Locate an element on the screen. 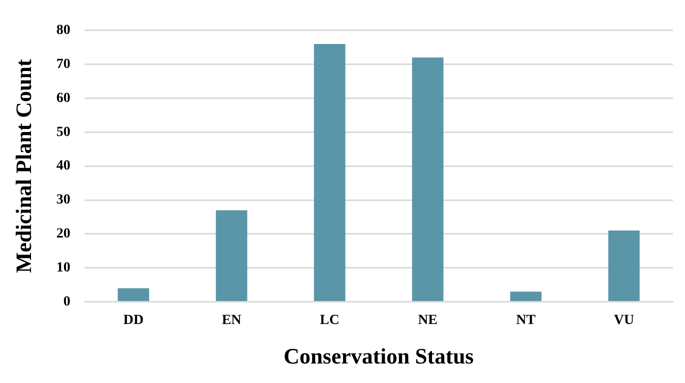 Image resolution: width=685 pixels, height=383 pixels. y-axis-title: Medicinal Plant Count is located at coordinates (23, 166).